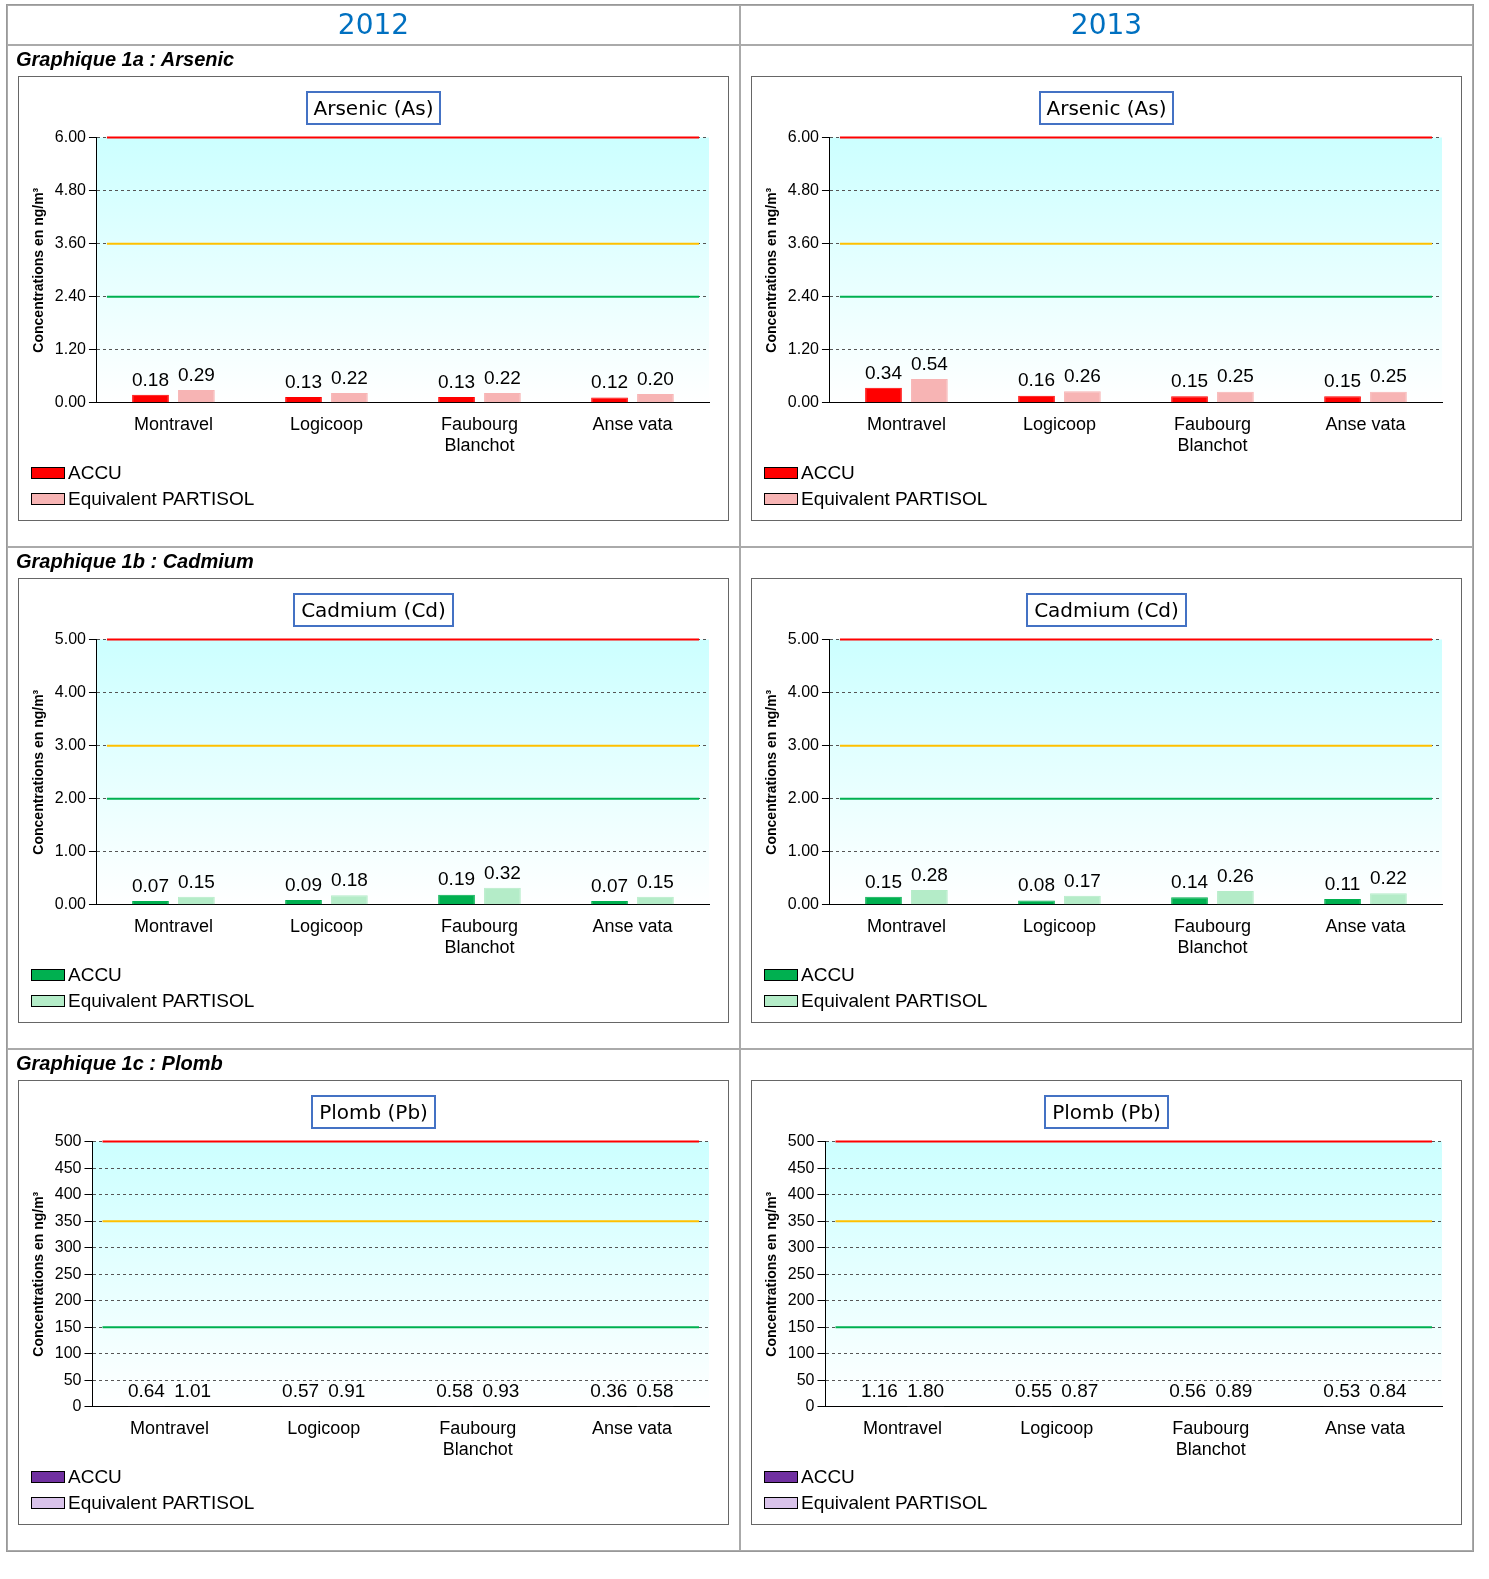 Image resolution: width=1489 pixels, height=1579 pixels. I want to click on data-label: 0.84, so click(1388, 1391).